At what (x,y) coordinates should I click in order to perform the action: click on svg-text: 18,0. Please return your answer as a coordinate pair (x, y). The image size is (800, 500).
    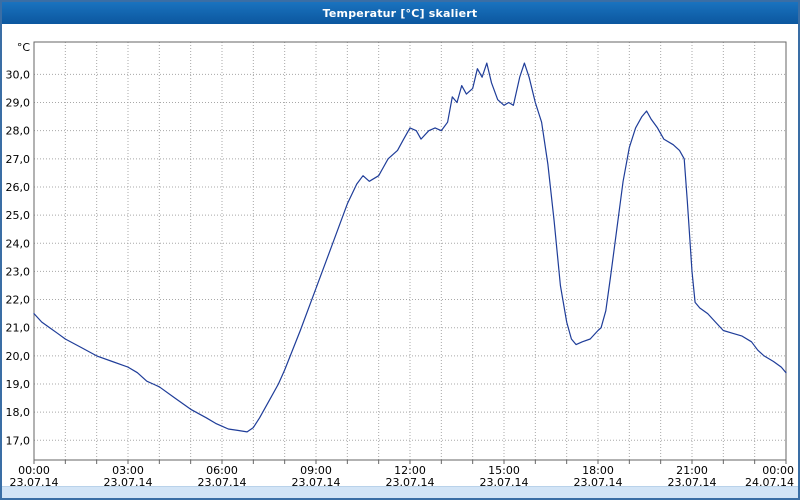
    Looking at the image, I should click on (18, 412).